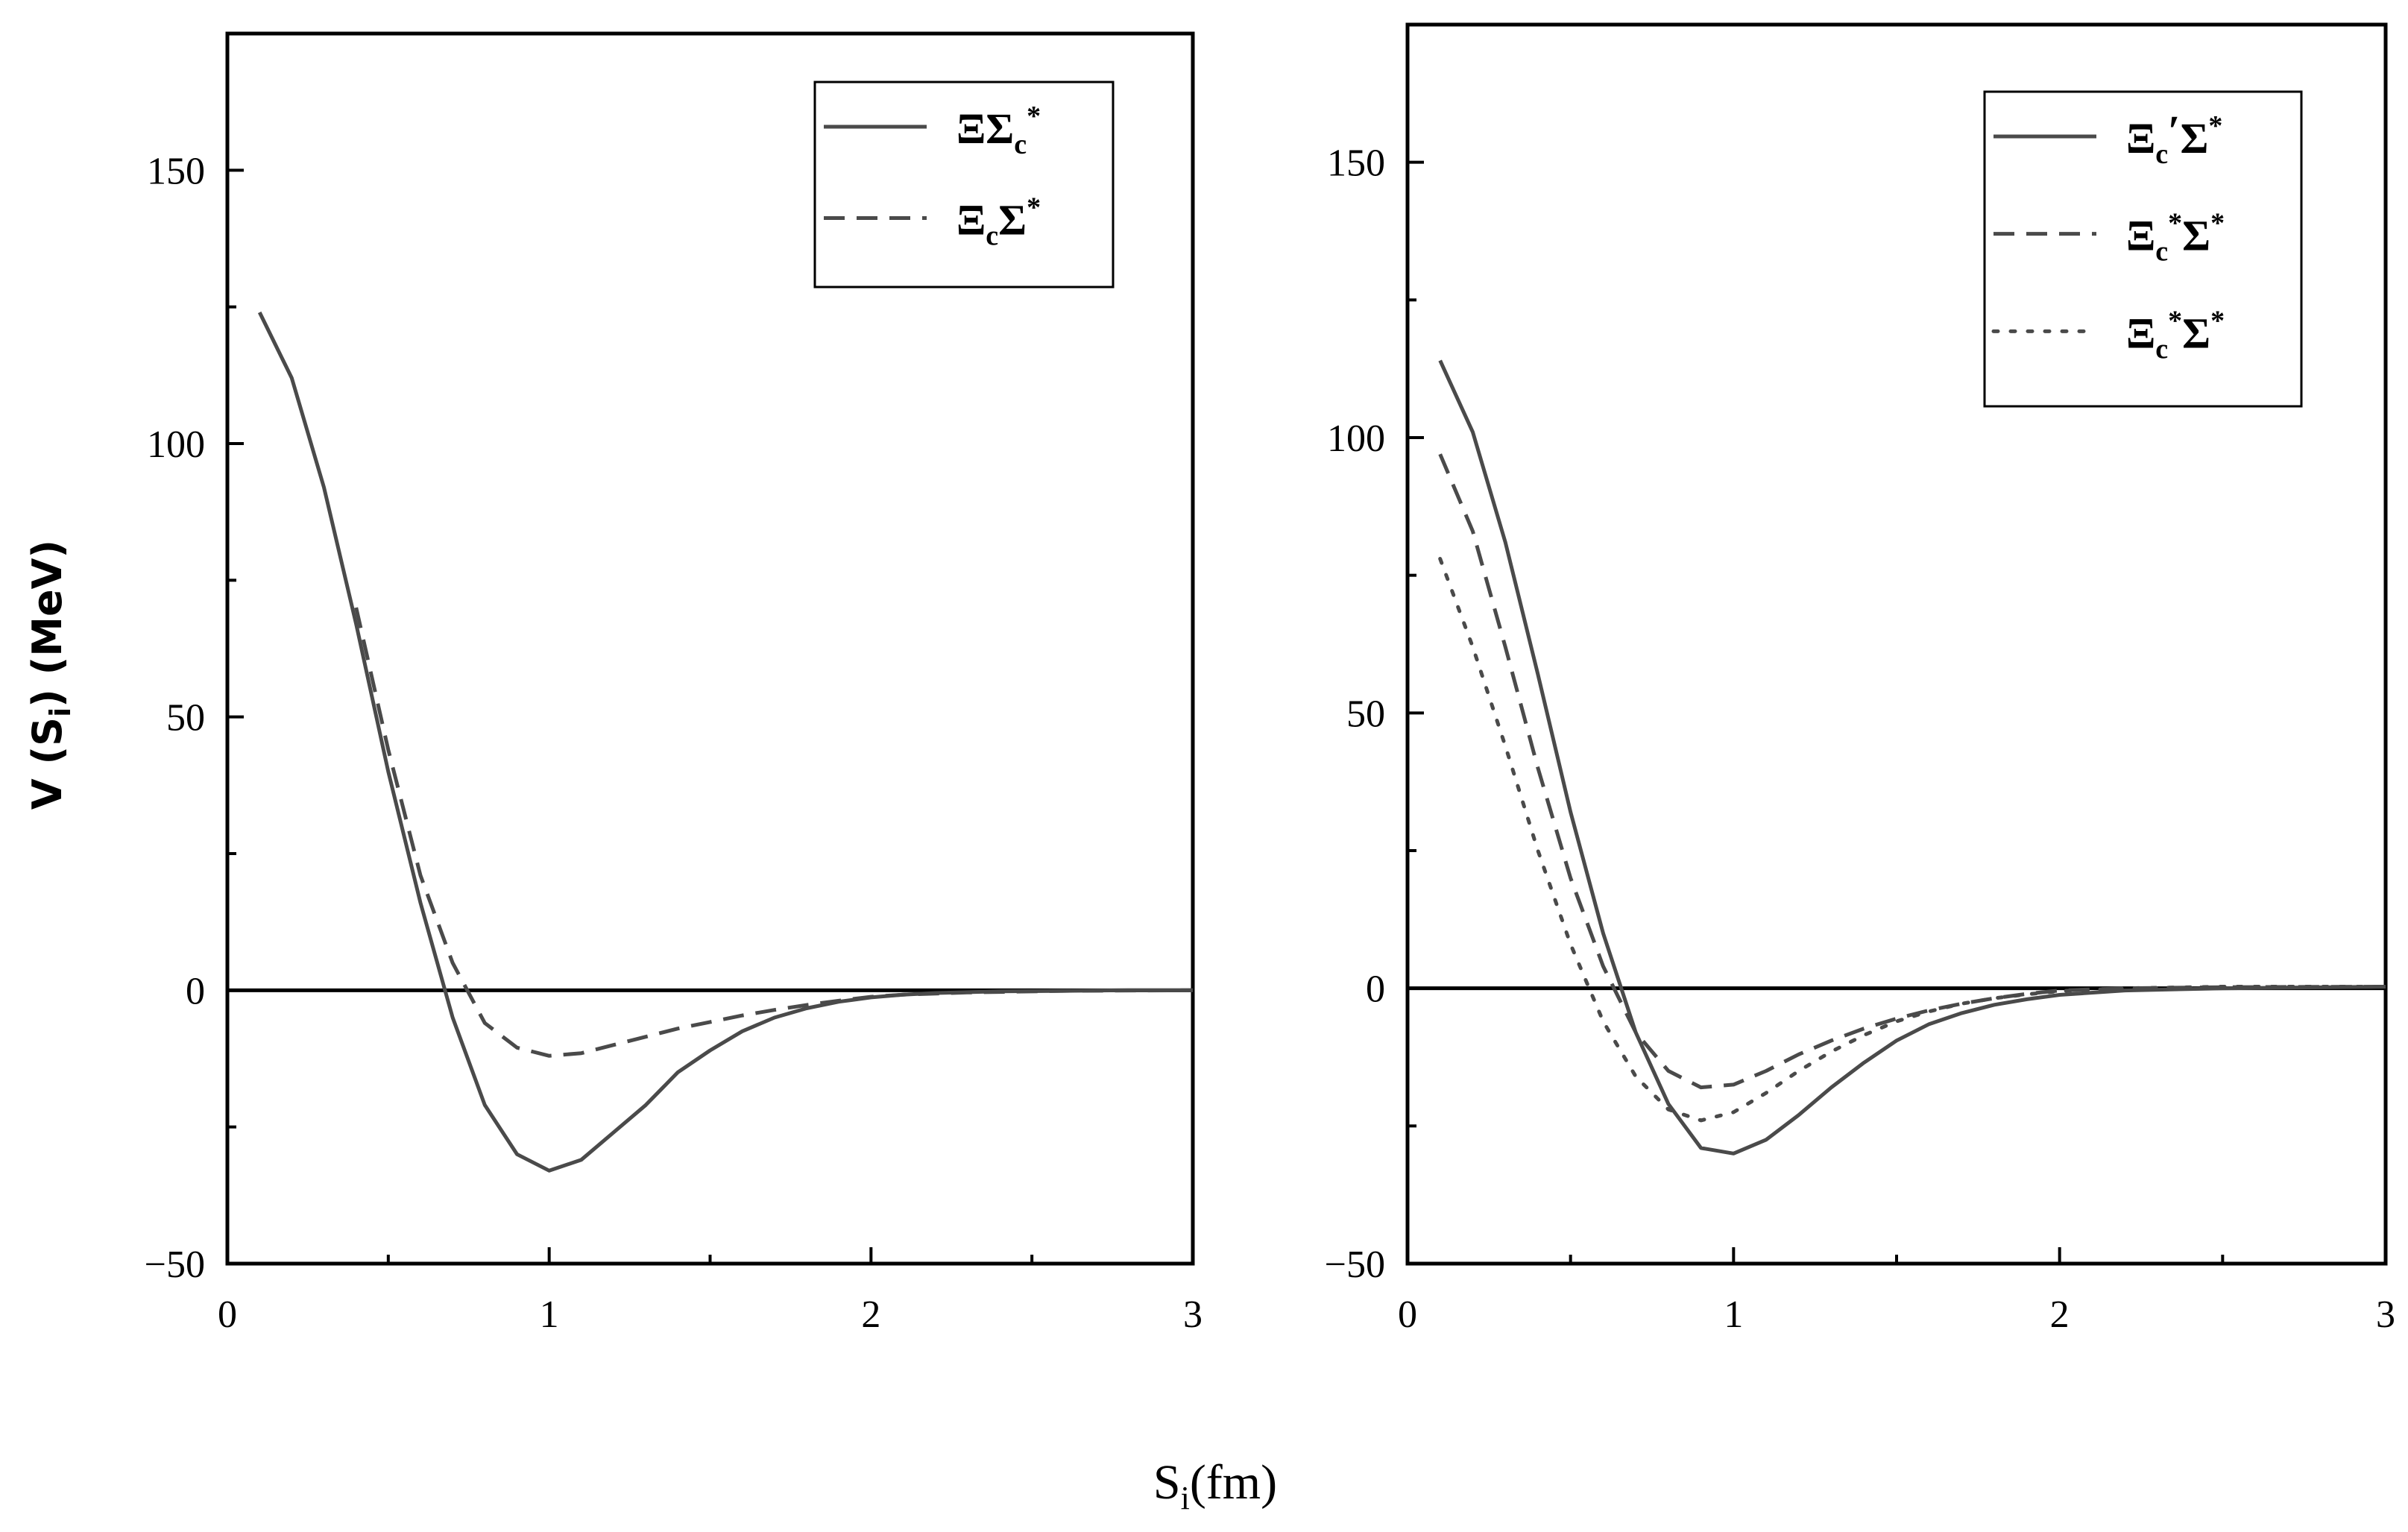 The width and height of the screenshot is (2408, 1532). What do you see at coordinates (1167, 1482) in the screenshot?
I see `x-axis-title-main: S` at bounding box center [1167, 1482].